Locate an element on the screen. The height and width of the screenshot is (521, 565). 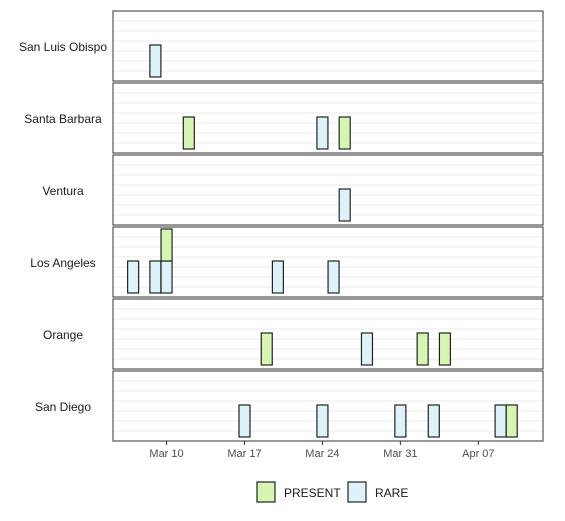
x-tick-label: Mar 17 is located at coordinates (244, 454).